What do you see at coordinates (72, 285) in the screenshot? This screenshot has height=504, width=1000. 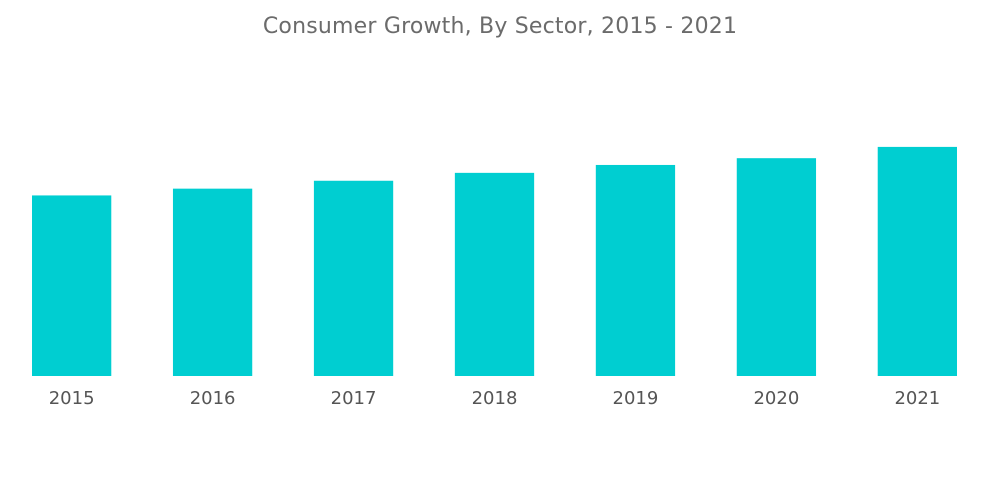 I see `bar-2015` at bounding box center [72, 285].